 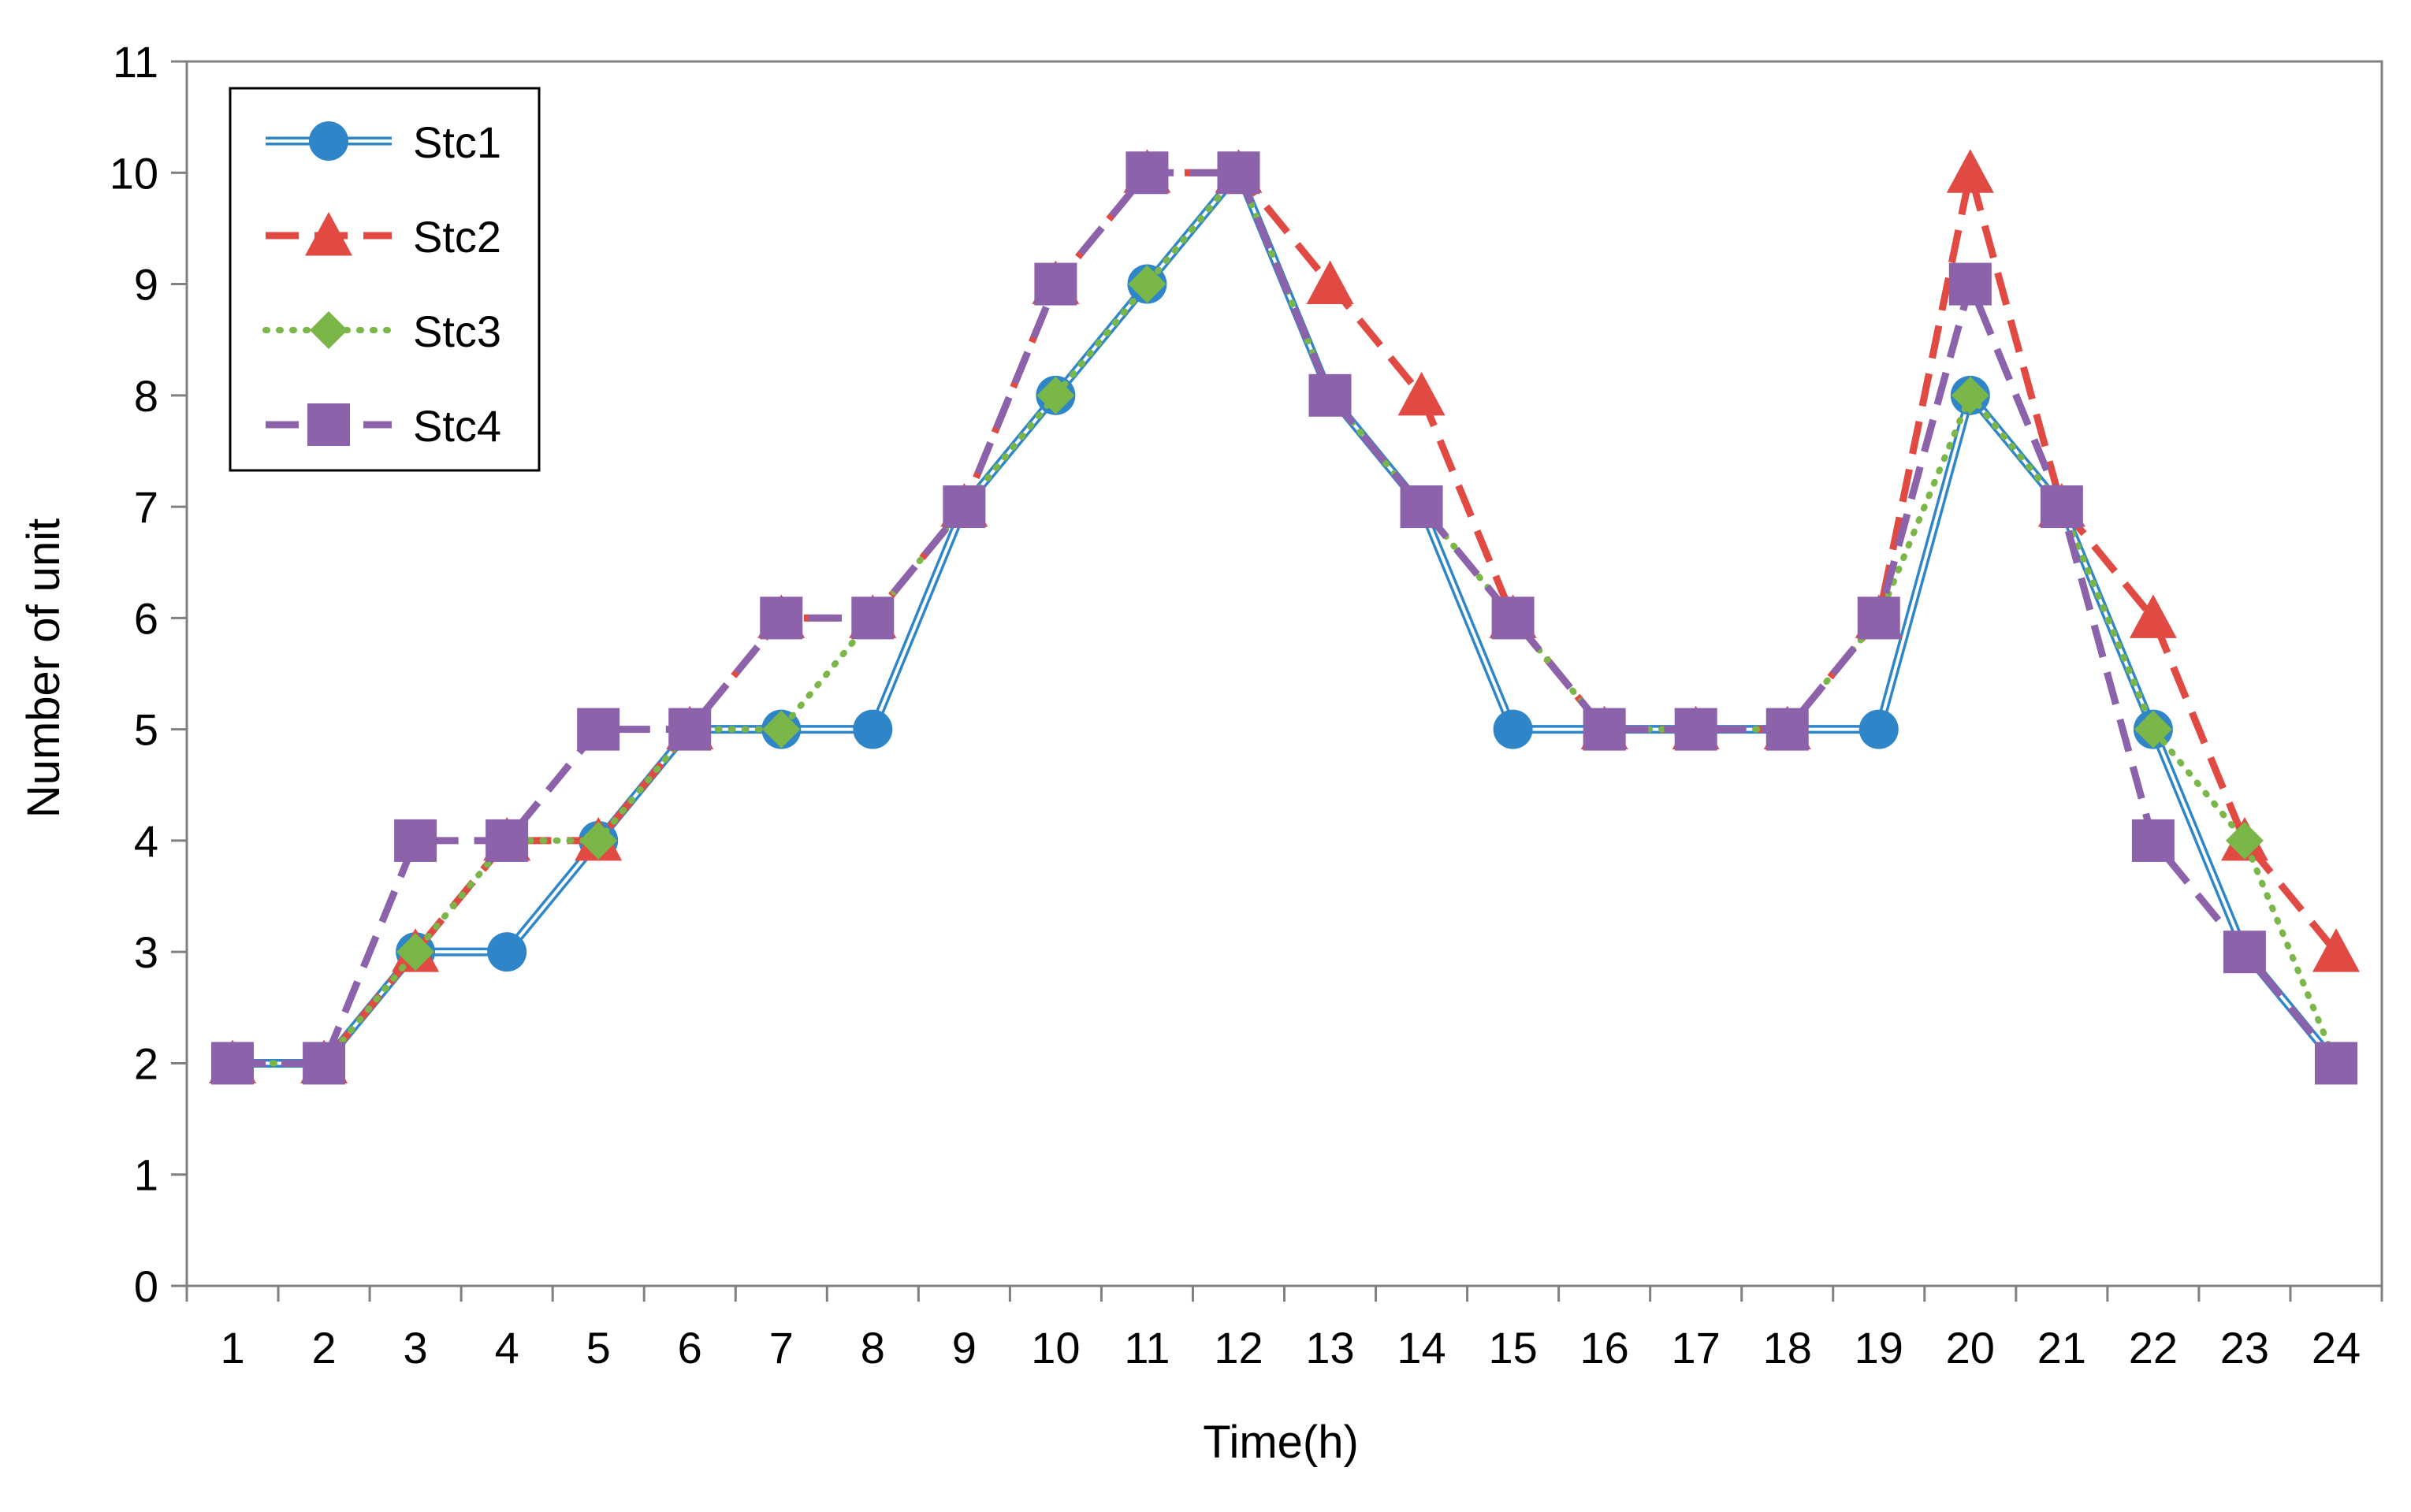 What do you see at coordinates (1603, 1348) in the screenshot?
I see `x-tick-label: 16` at bounding box center [1603, 1348].